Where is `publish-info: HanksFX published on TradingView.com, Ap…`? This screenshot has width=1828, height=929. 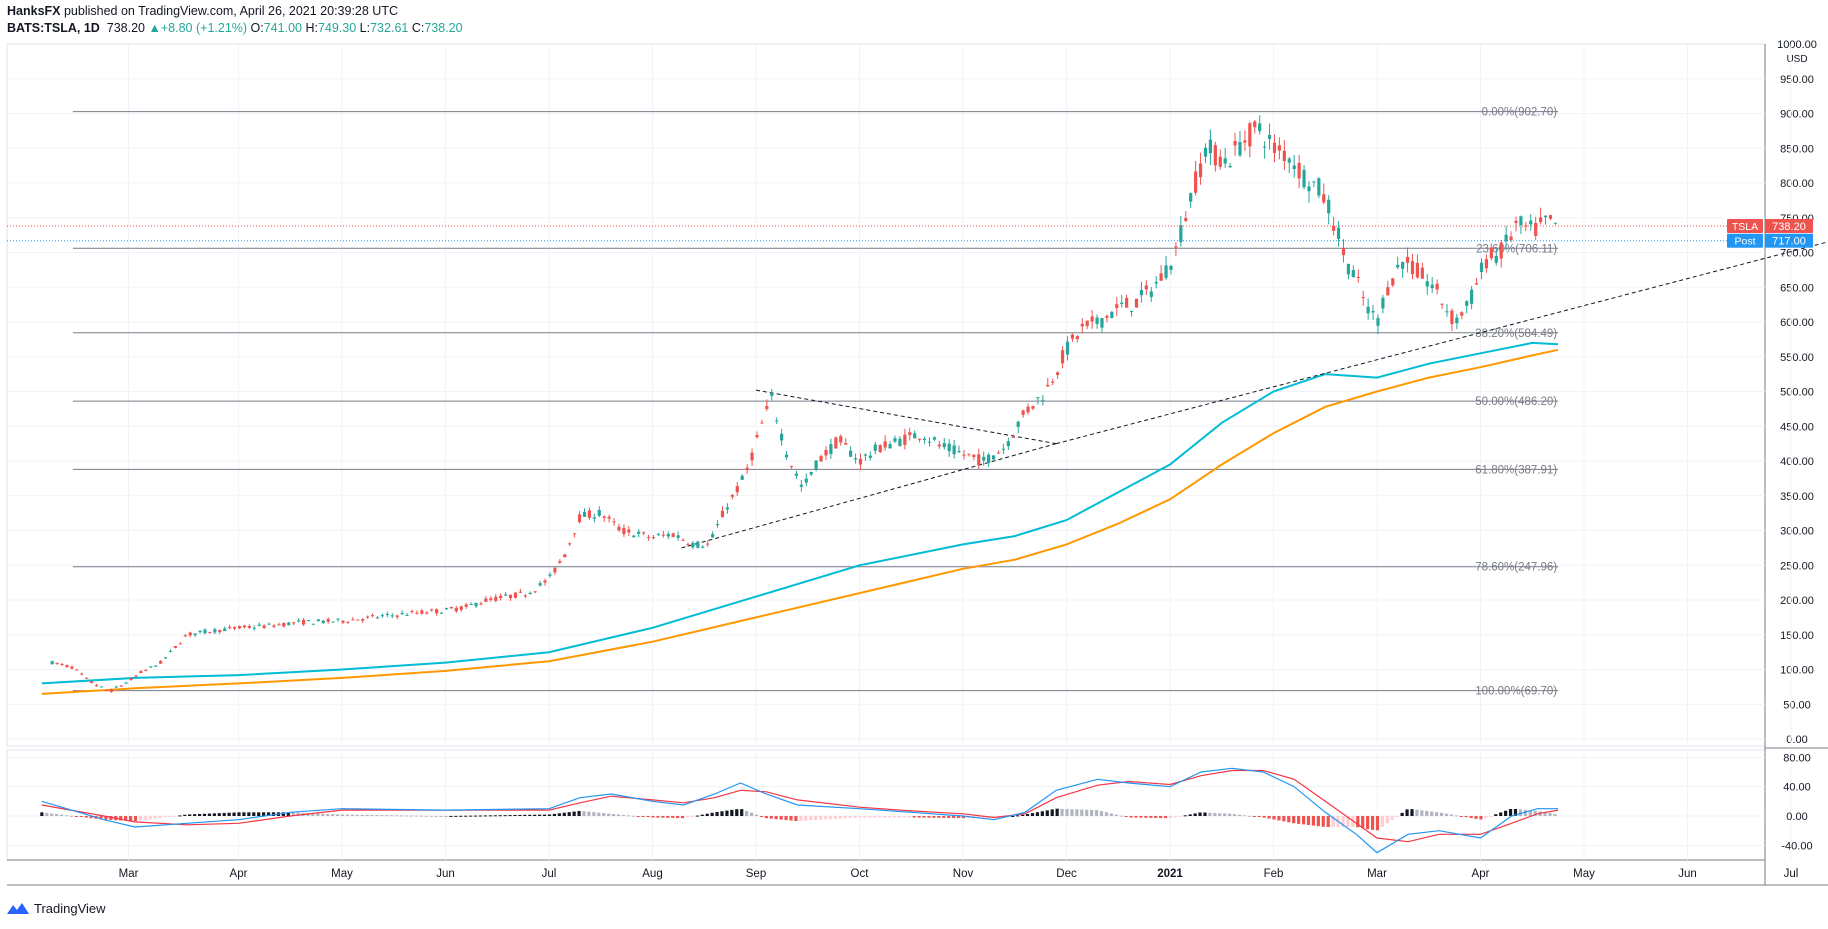 publish-info: HanksFX published on TradingView.com, Ap… is located at coordinates (202, 11).